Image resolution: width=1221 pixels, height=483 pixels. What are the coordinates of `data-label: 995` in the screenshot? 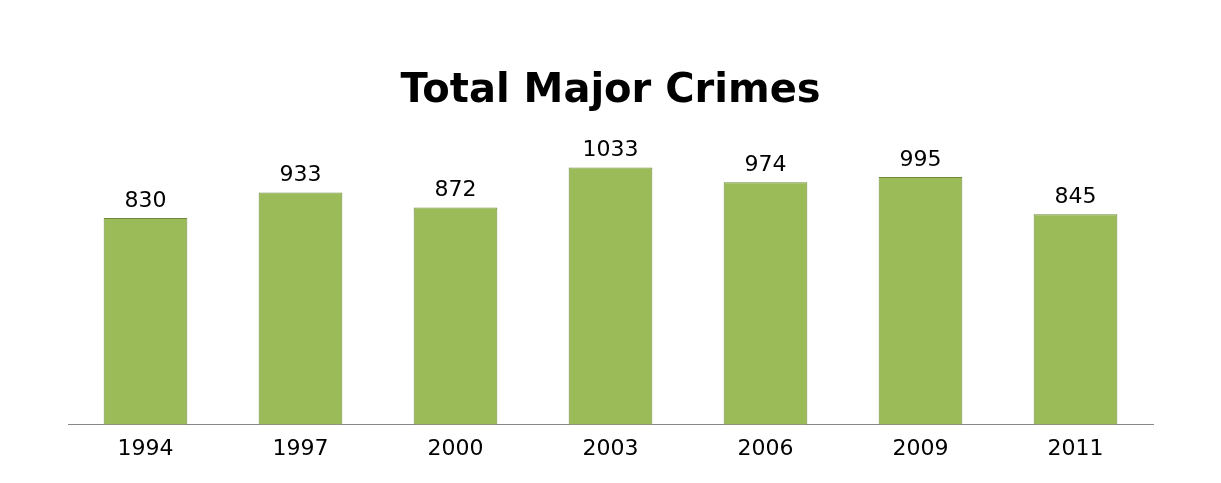 It's located at (920, 158).